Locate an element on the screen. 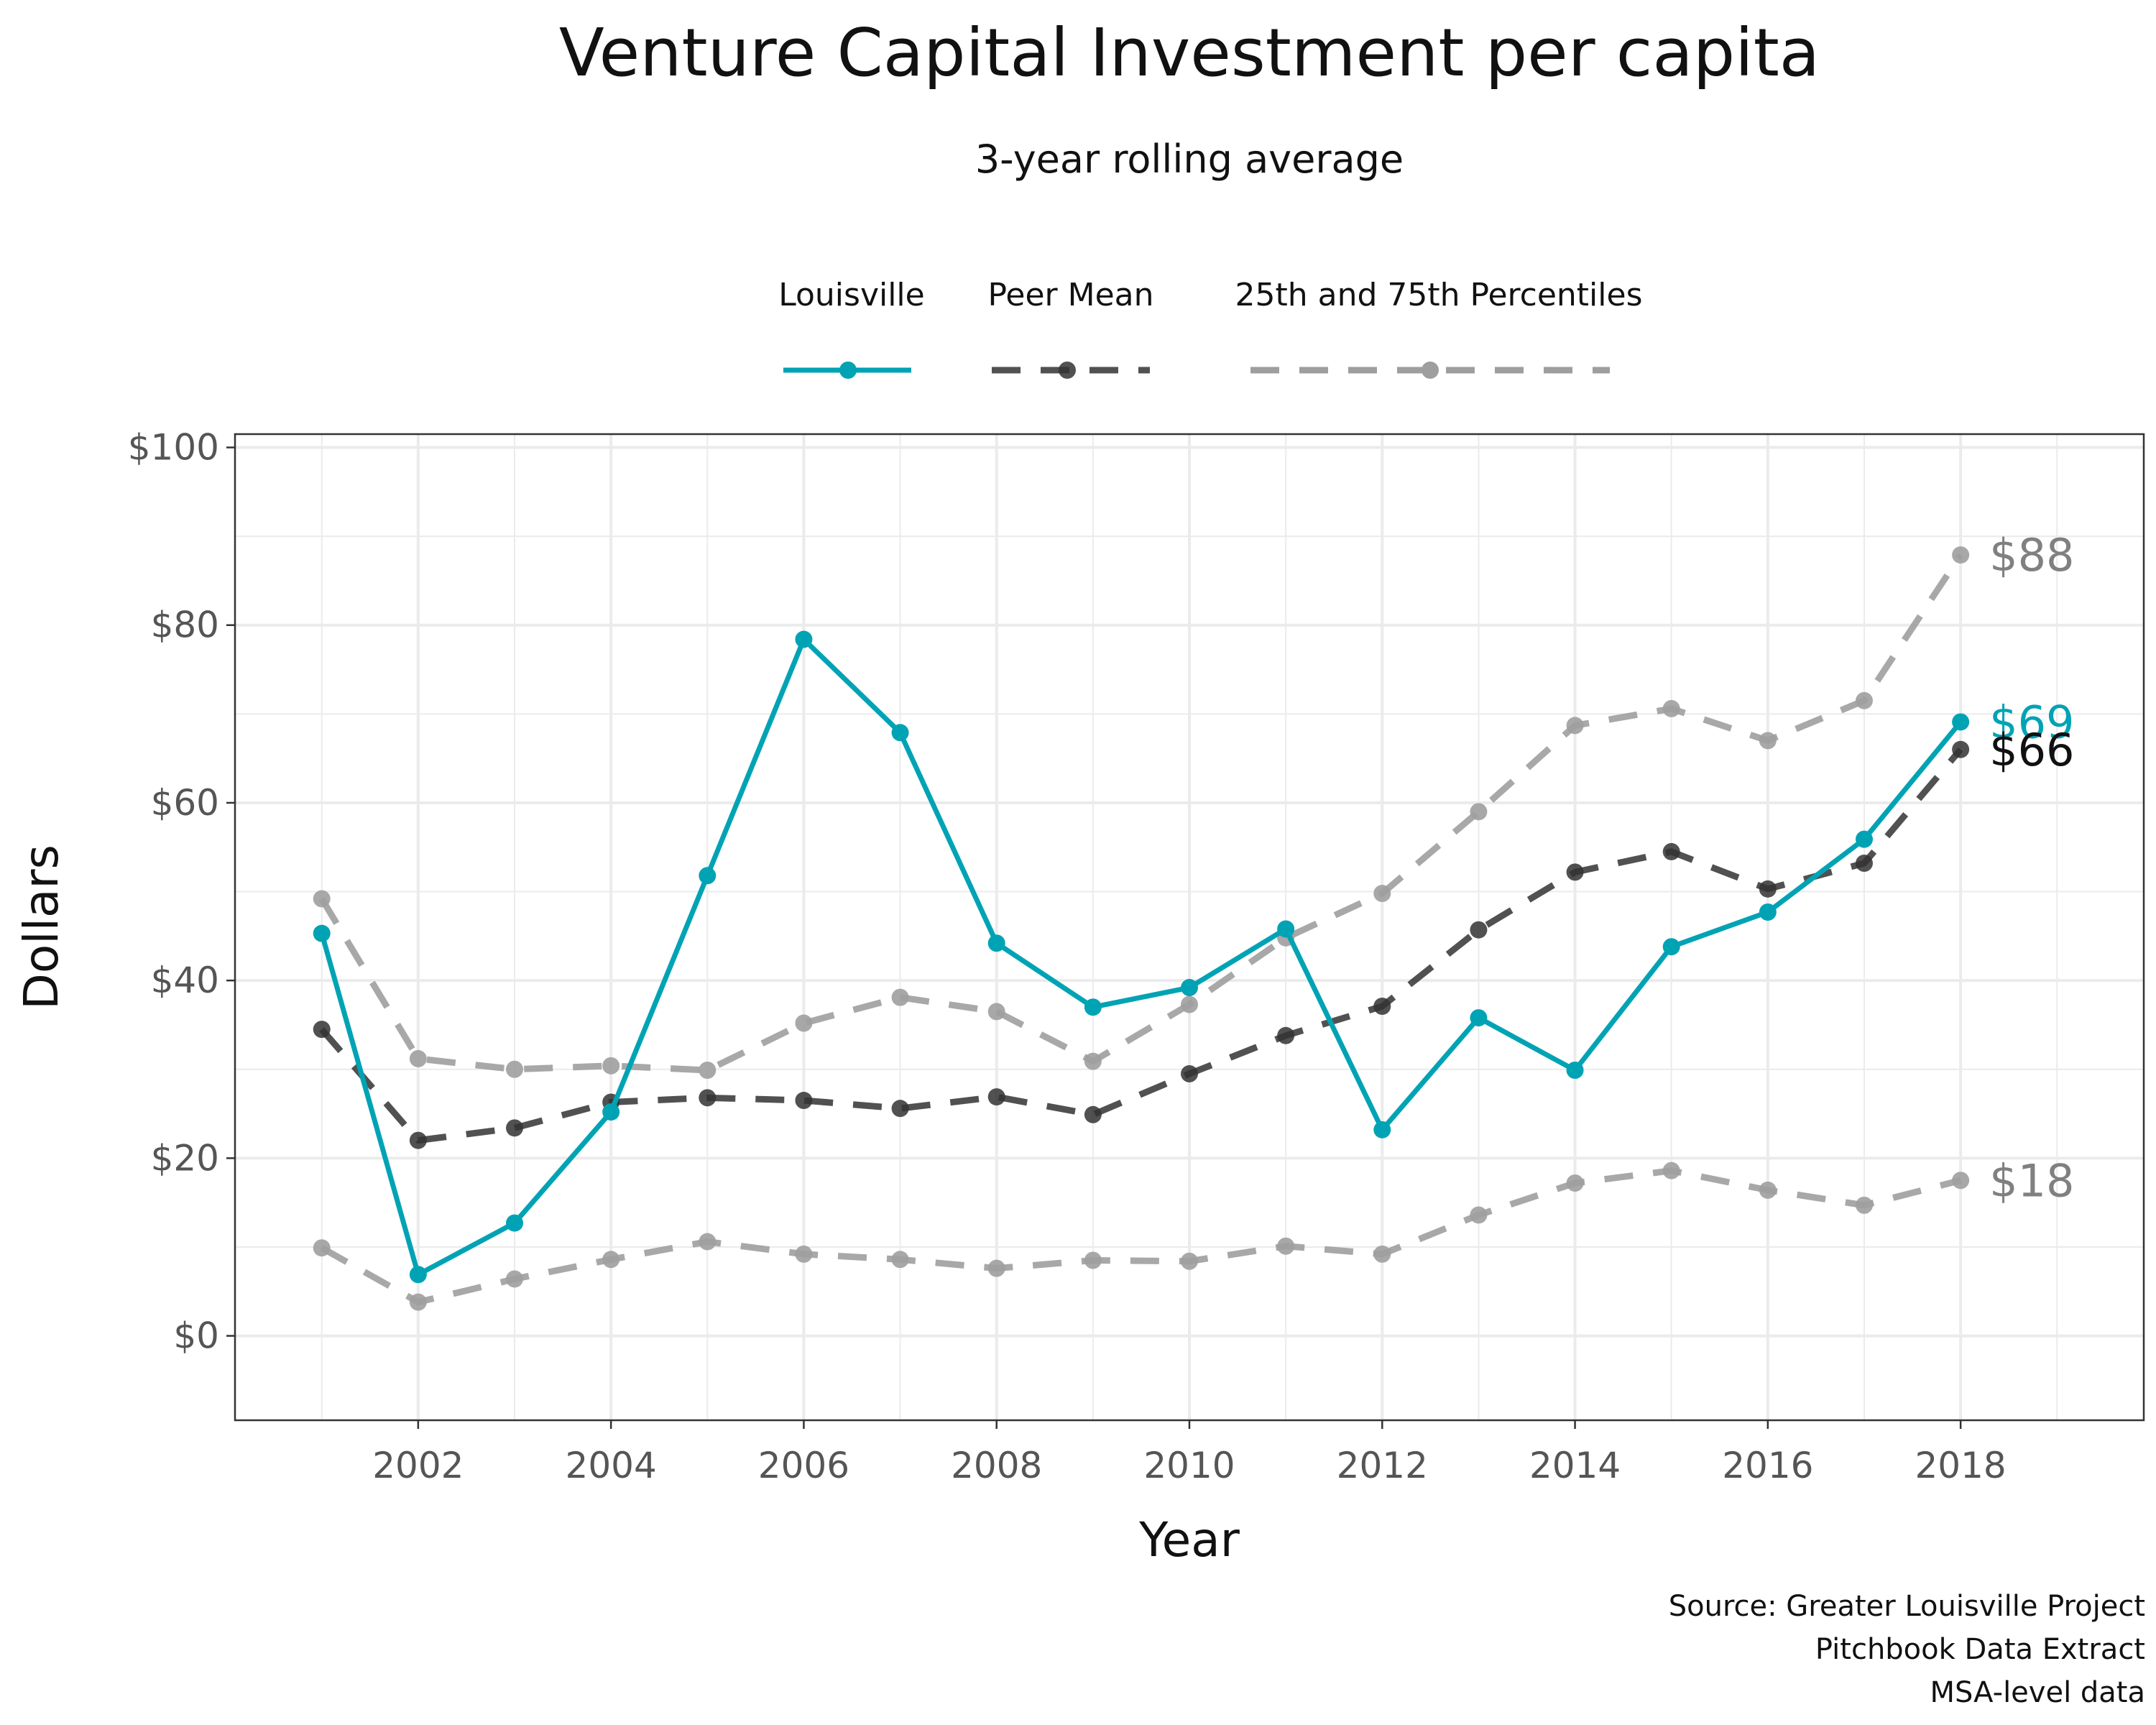 The image size is (2156, 1725). series-25th-percentile is located at coordinates (1141, 1236).